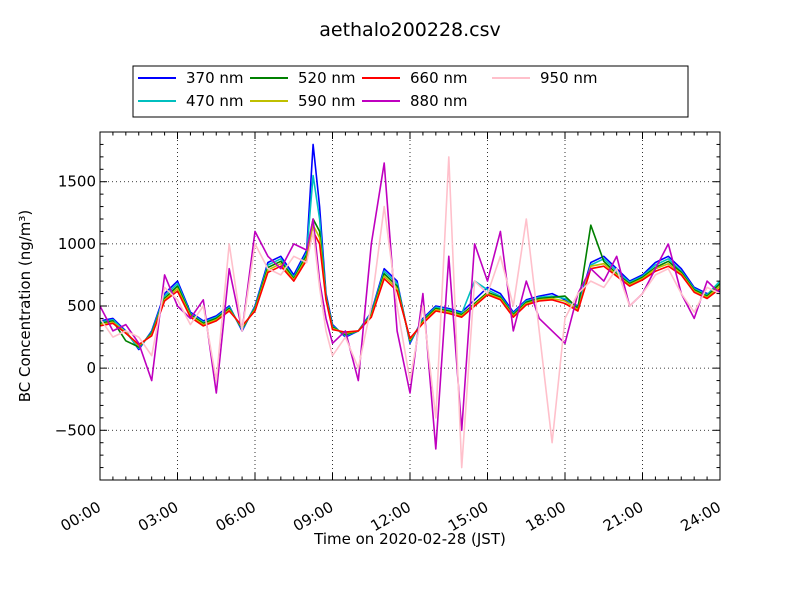 This screenshot has height=605, width=800. What do you see at coordinates (215, 101) in the screenshot?
I see `legend-label-470-nm: 470 nm` at bounding box center [215, 101].